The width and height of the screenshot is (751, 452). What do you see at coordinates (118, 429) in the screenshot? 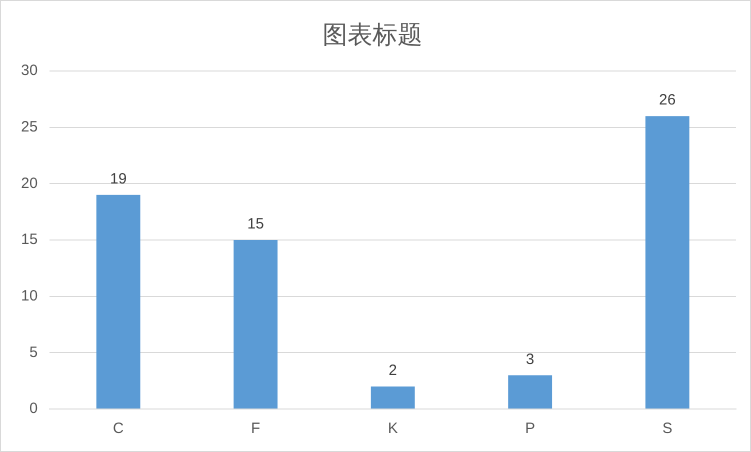
I see `x-tick-label: C` at bounding box center [118, 429].